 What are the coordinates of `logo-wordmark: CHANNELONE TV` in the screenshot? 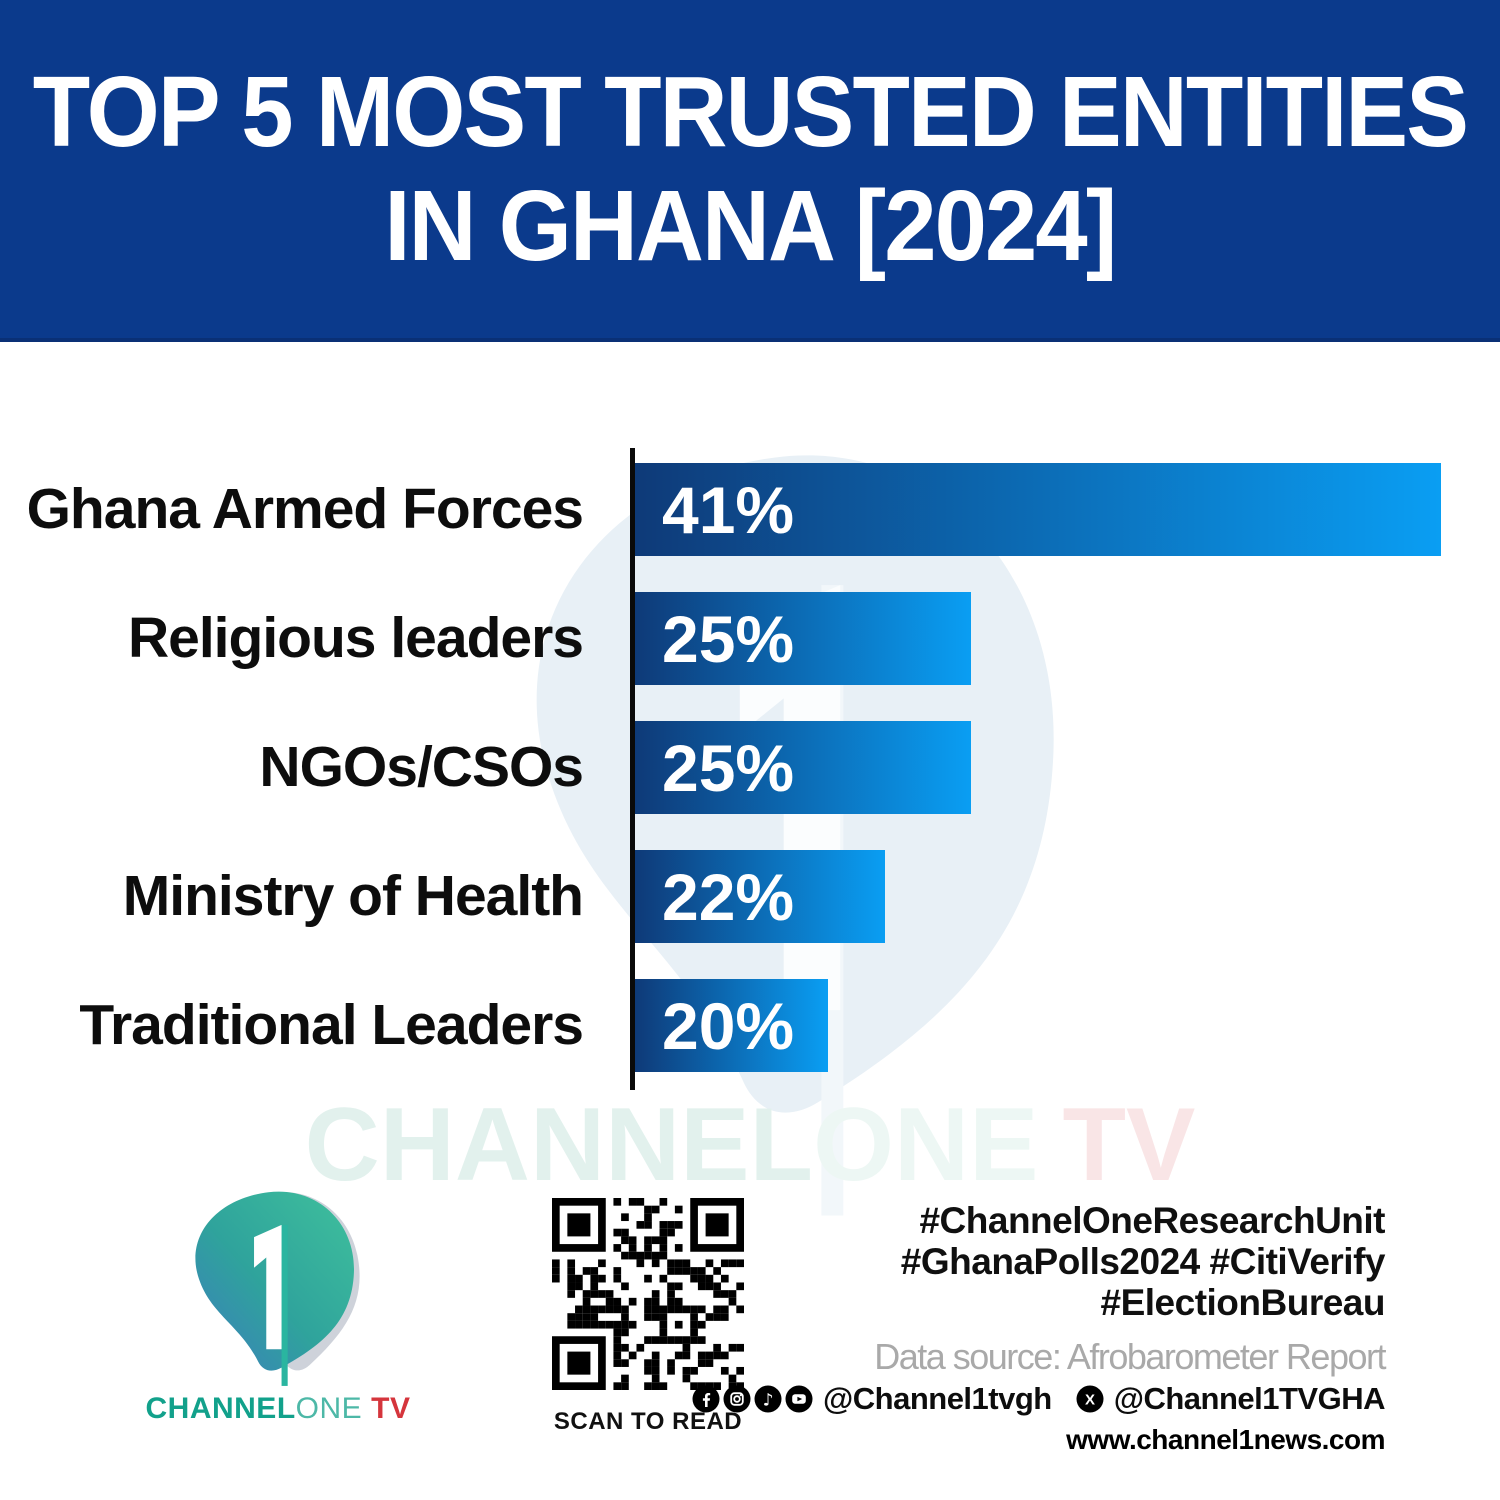 It's located at (278, 1409).